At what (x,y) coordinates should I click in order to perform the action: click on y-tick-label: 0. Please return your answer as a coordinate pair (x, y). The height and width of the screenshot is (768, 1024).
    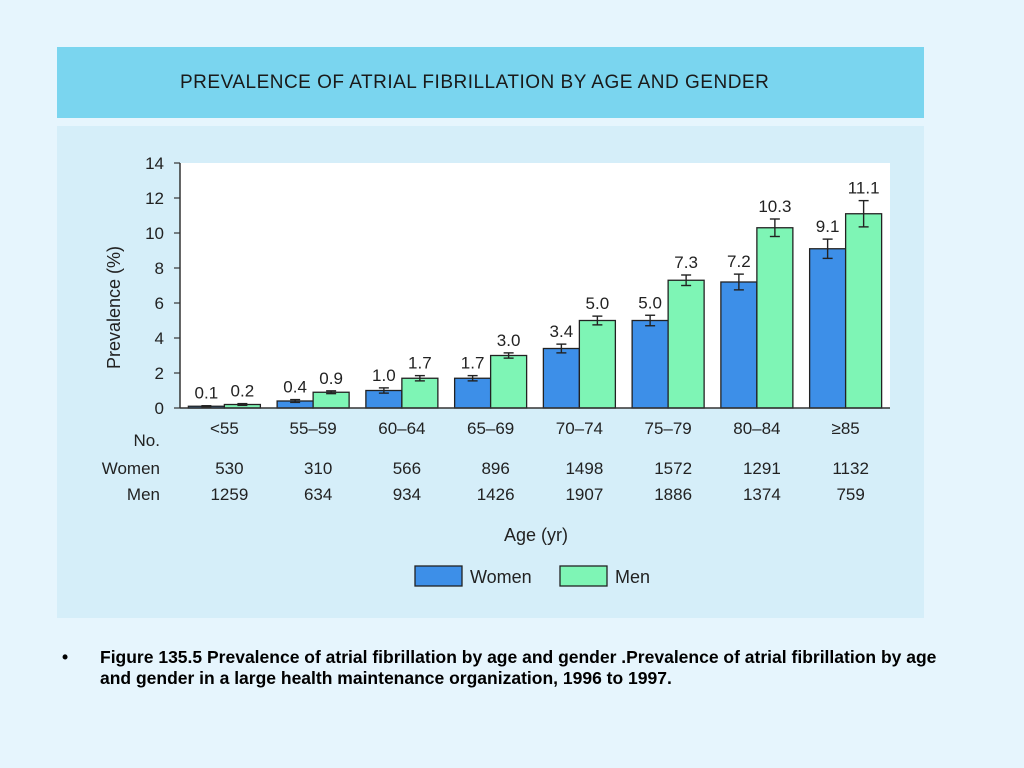
    Looking at the image, I should click on (159, 408).